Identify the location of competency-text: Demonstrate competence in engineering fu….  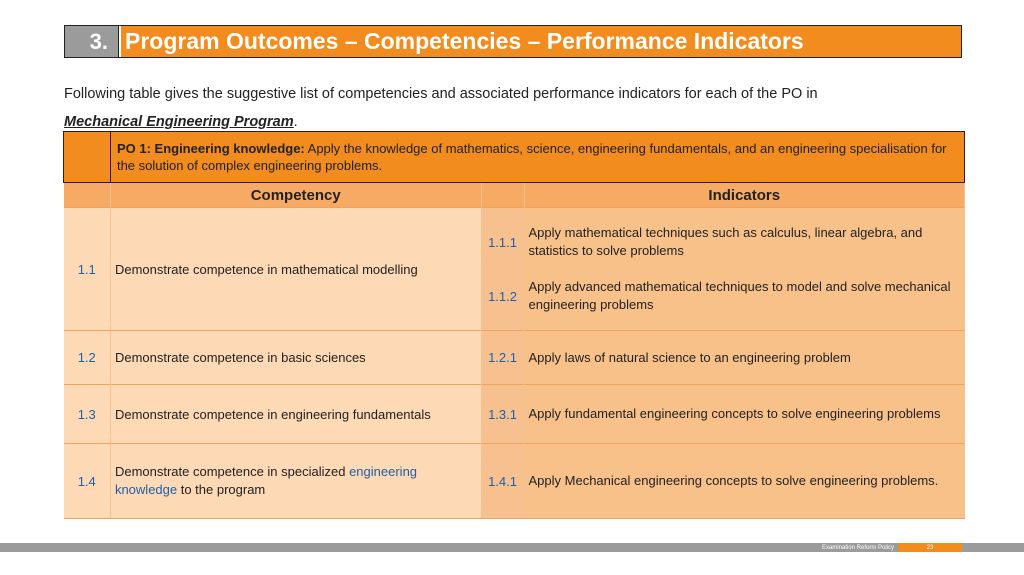
(296, 414).